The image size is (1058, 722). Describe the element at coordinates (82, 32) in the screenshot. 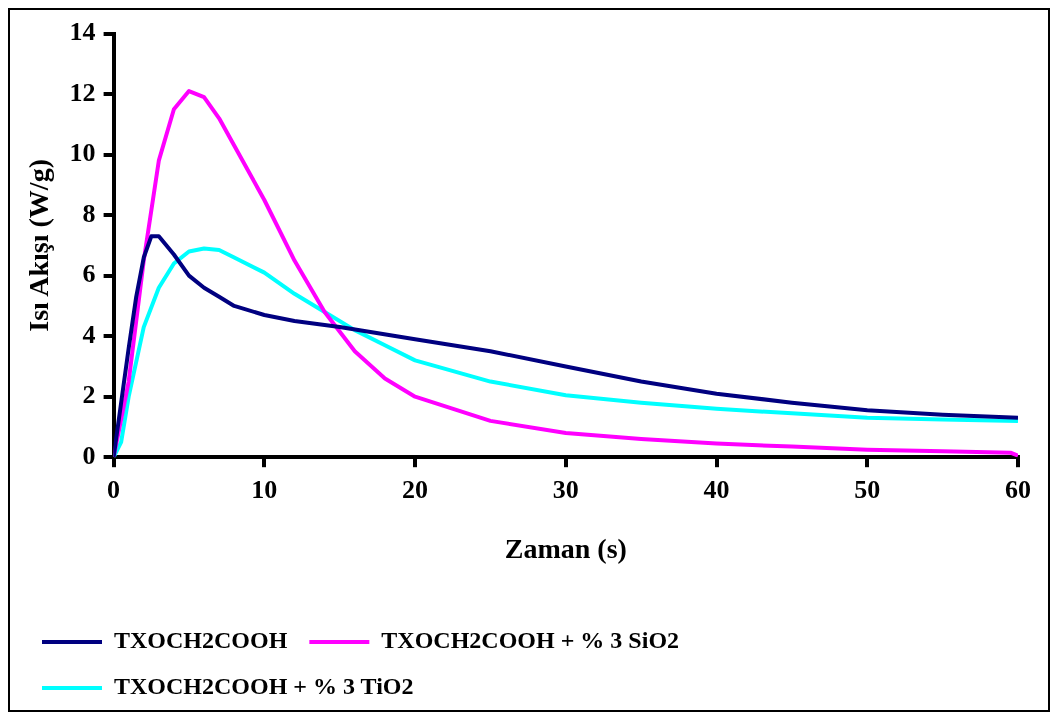

I see `y-tick-label: 14` at that location.